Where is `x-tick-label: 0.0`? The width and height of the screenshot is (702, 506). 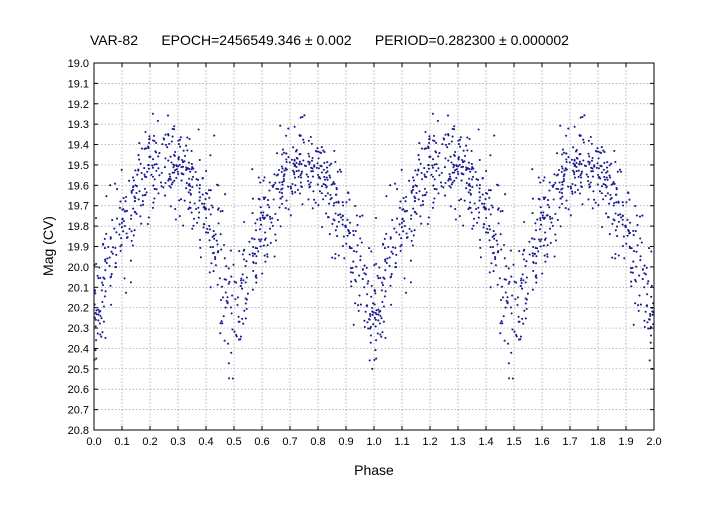
x-tick-label: 0.0 is located at coordinates (93, 442).